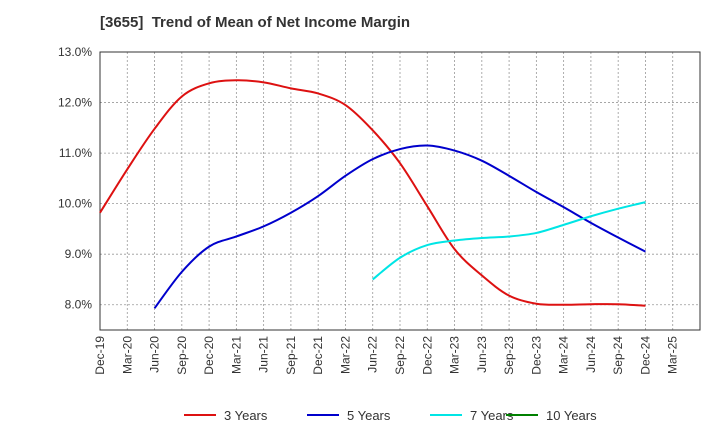  I want to click on x-tick-label: Mar-23, so click(455, 355).